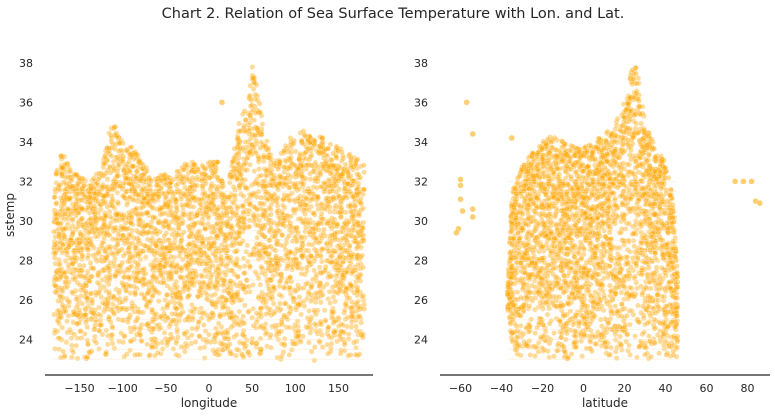  Describe the element at coordinates (26, 339) in the screenshot. I see `y-tick-label: 24` at that location.